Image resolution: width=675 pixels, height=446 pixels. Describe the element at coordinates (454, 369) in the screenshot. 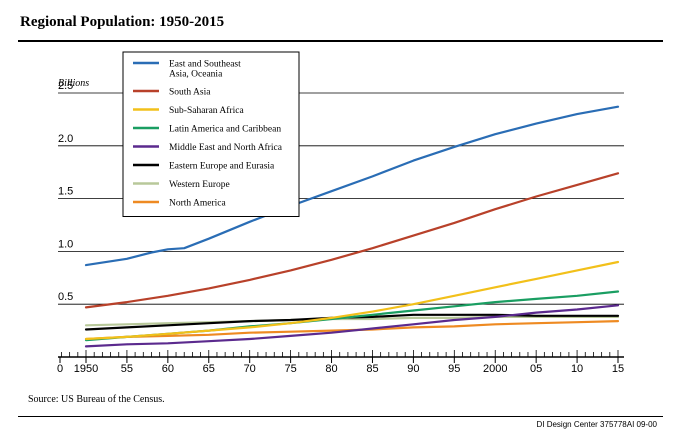

I see `x-tick-label-95: 95` at that location.